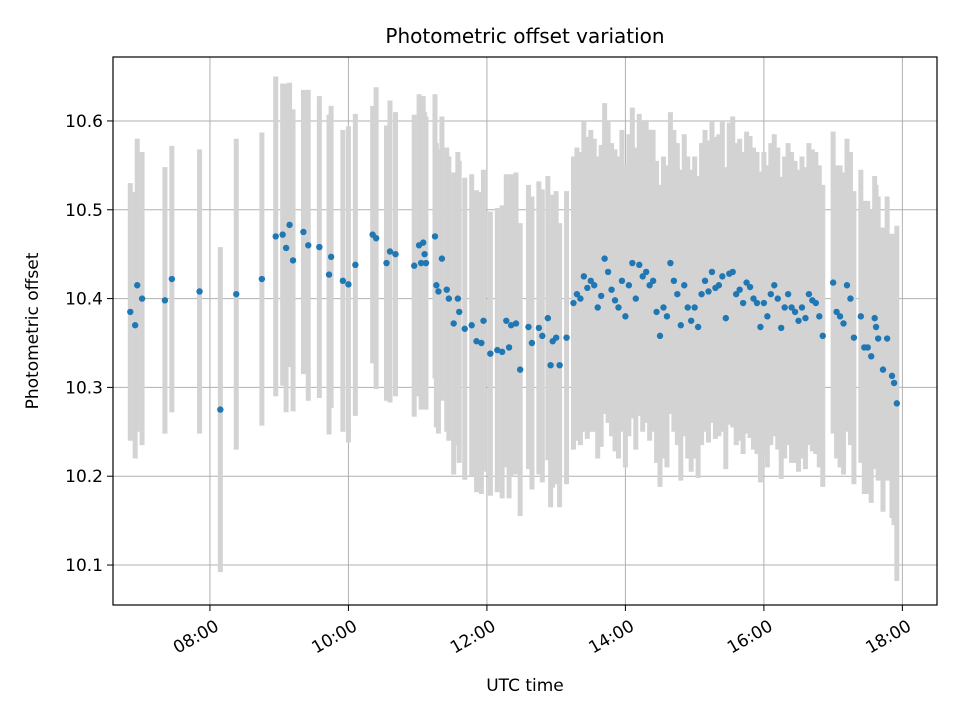 This screenshot has height=720, width=960. Describe the element at coordinates (84, 566) in the screenshot. I see `y-tick-label: 10.1` at that location.